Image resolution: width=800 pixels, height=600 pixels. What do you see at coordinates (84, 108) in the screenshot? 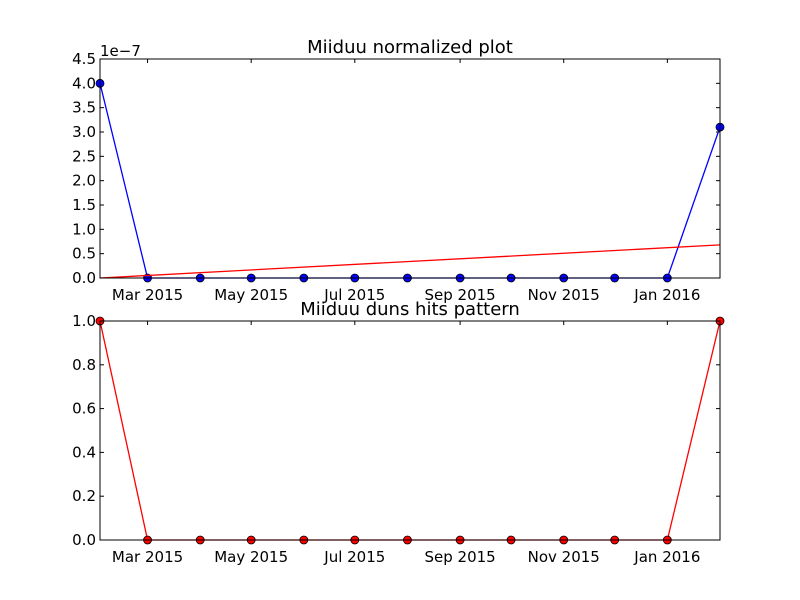
I see `y-tick-label: 3.5` at bounding box center [84, 108].